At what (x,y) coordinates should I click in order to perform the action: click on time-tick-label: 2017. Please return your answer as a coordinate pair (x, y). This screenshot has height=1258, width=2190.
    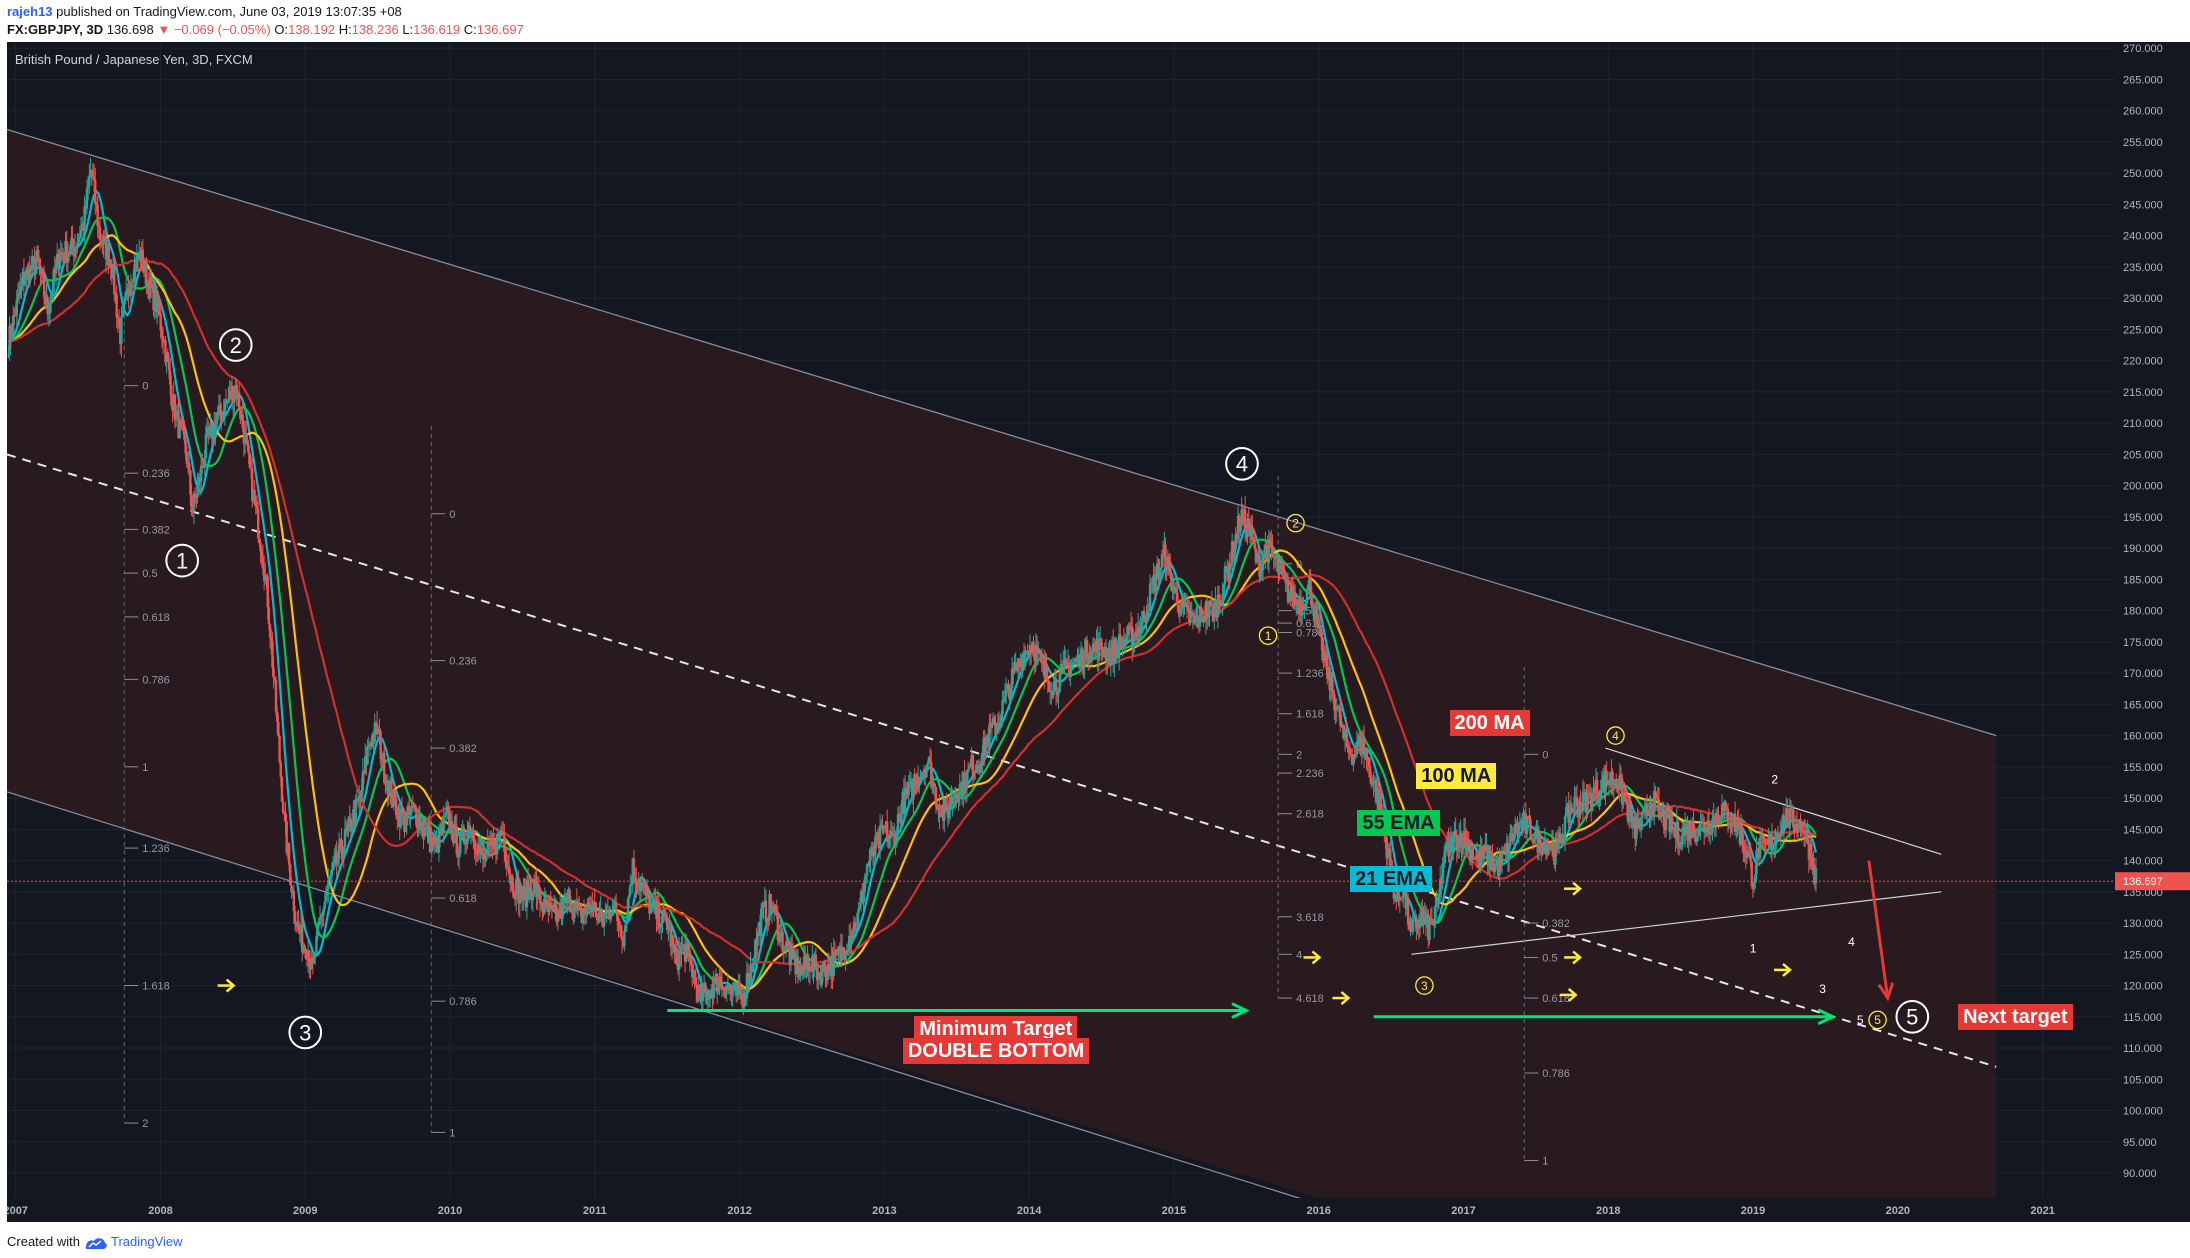
    Looking at the image, I should click on (1463, 1211).